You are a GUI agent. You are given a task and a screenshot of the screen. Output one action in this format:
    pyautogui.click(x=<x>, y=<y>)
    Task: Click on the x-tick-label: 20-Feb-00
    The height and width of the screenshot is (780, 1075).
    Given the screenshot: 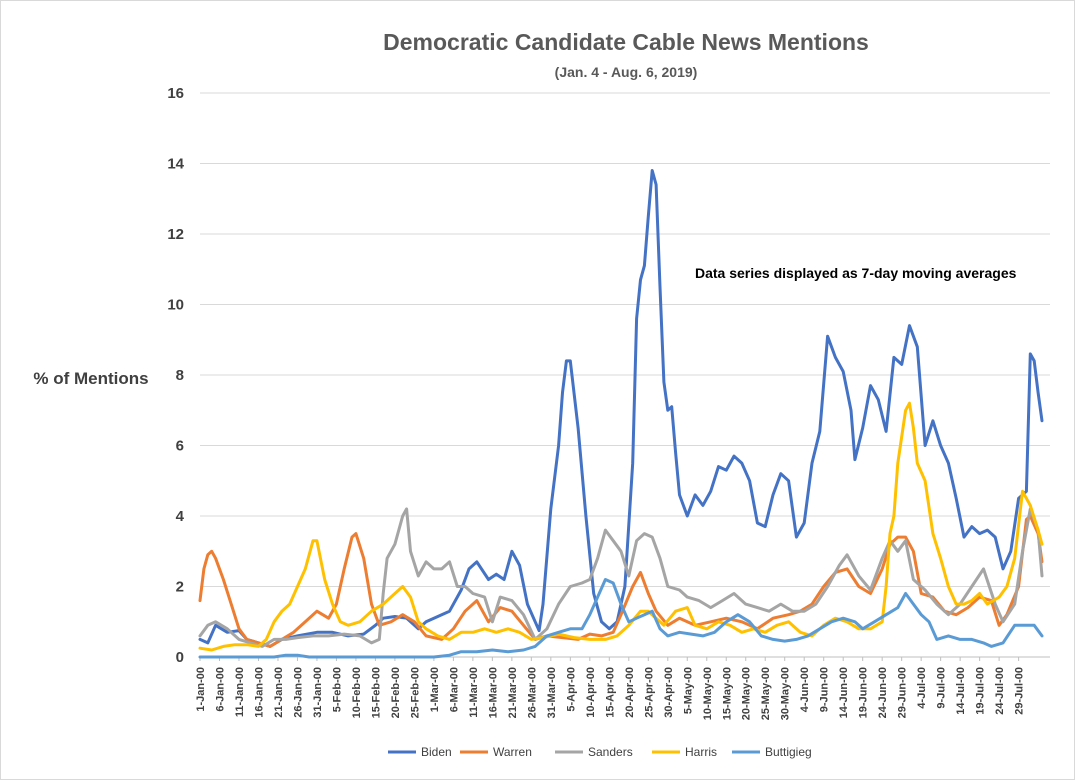 What is the action you would take?
    pyautogui.click(x=396, y=692)
    